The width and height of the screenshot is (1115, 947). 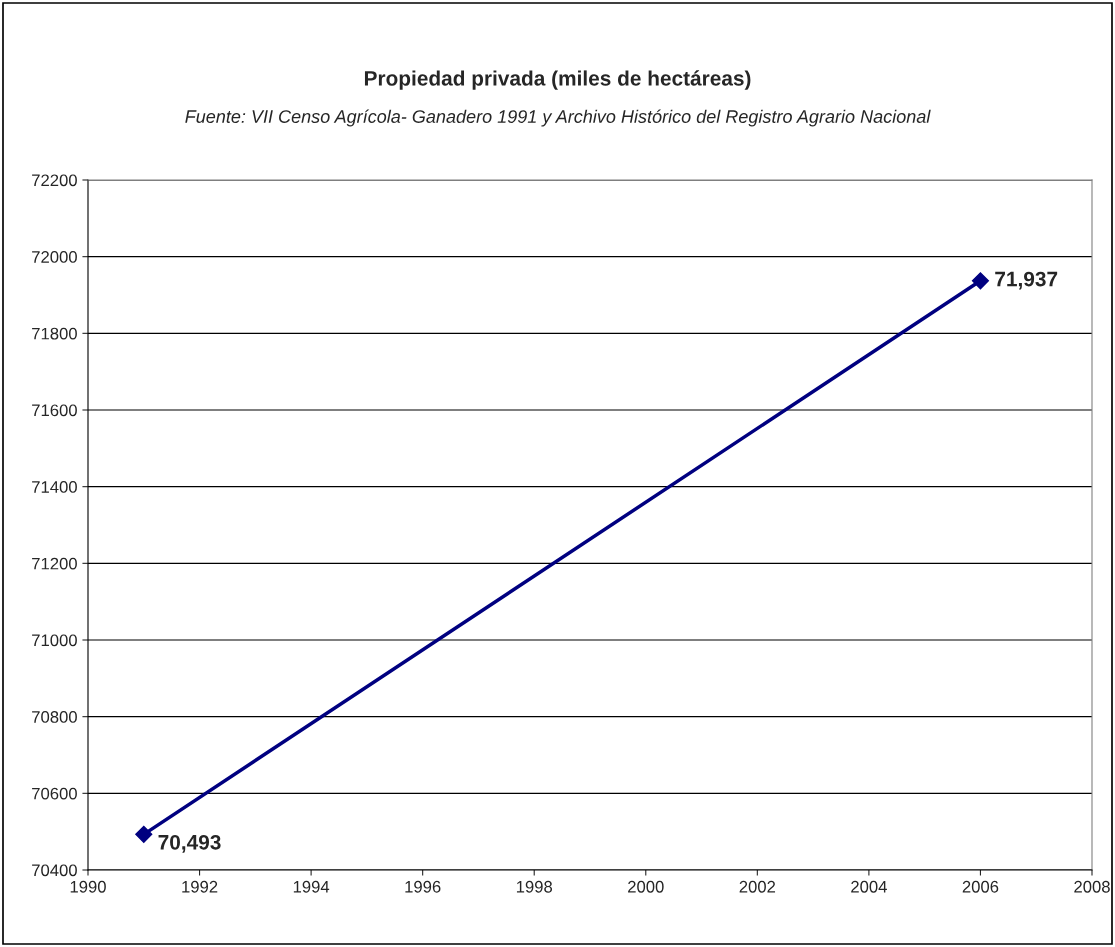 What do you see at coordinates (558, 118) in the screenshot?
I see `chart-subtitle: Fuente: VII Censo Agrícola- Ganadero 1991 y Archivo Histórico del Registro Agrario Nacional` at bounding box center [558, 118].